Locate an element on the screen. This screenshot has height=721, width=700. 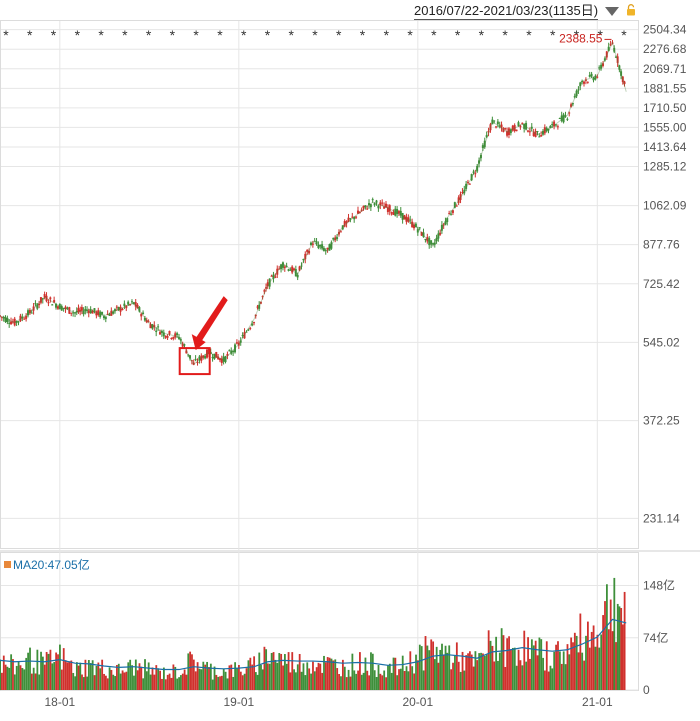
date-range-selector: 2016/07/22-2021/03/23(1135日) is located at coordinates (506, 11).